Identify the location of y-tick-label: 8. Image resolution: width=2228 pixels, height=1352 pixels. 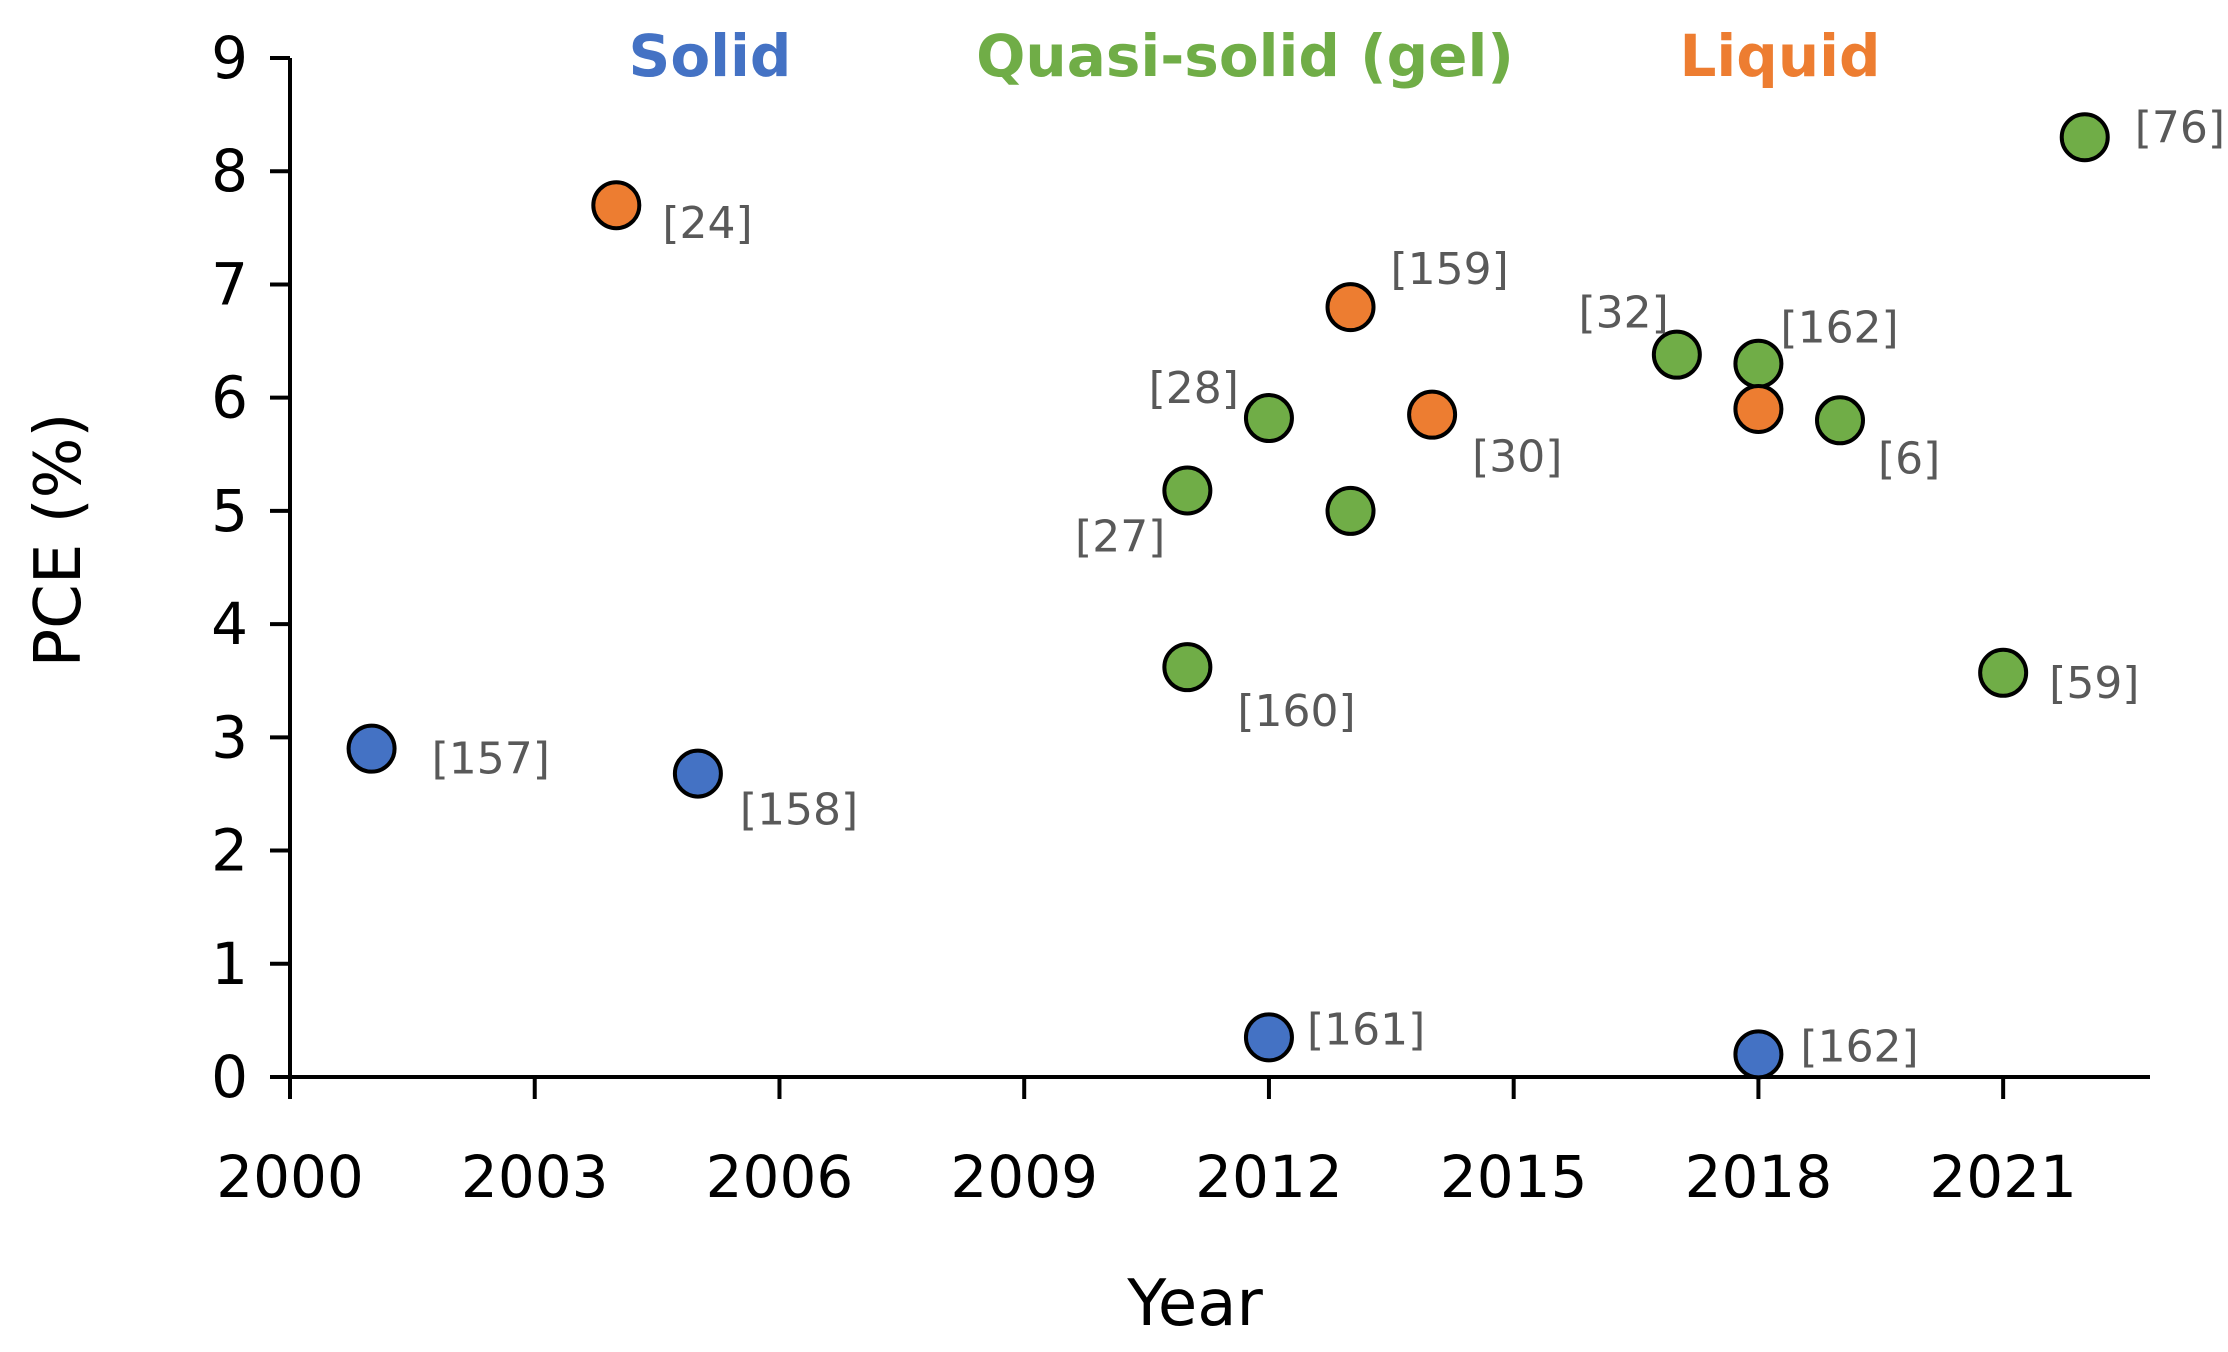
(229, 171).